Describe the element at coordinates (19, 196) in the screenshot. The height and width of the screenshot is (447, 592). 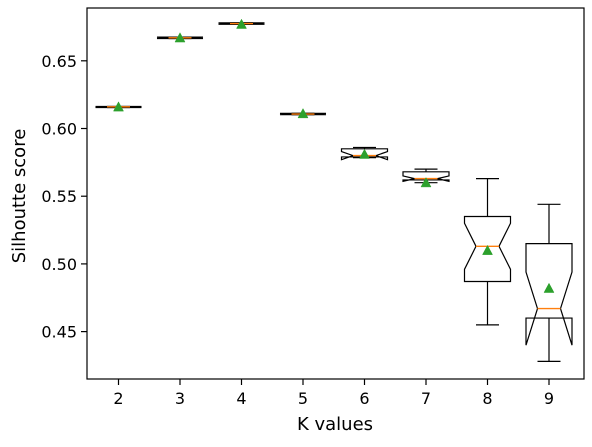
I see `y-axis-label: Silhoutte score` at that location.